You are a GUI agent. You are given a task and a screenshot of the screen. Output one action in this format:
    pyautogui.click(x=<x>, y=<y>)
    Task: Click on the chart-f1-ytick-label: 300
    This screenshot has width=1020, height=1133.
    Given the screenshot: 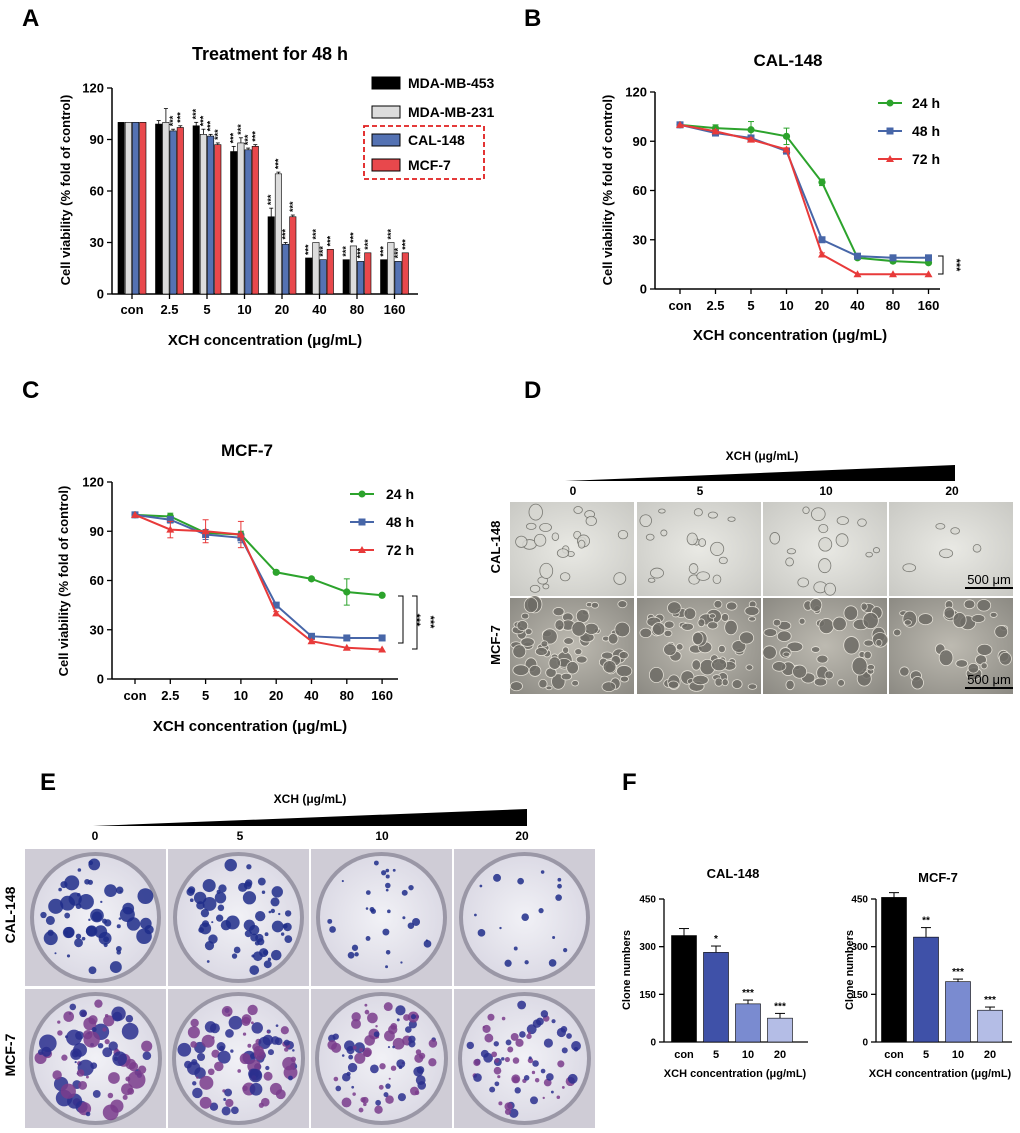 What is the action you would take?
    pyautogui.click(x=647, y=947)
    